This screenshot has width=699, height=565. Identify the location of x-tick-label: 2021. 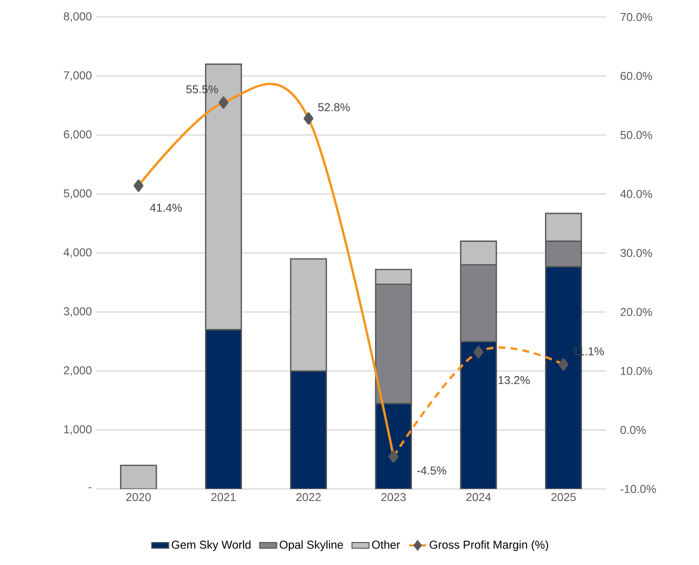
(223, 497).